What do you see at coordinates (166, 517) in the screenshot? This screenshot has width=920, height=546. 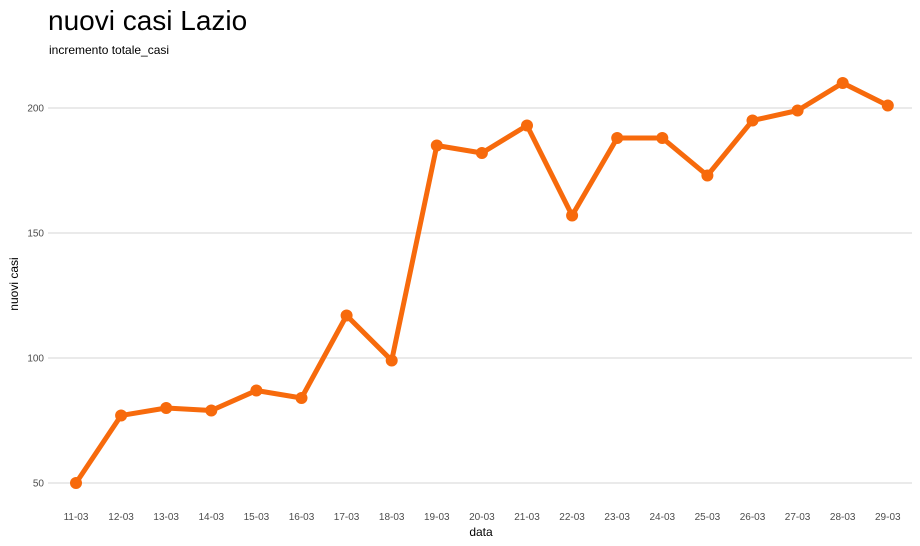 I see `x-tick-label: 13-03` at bounding box center [166, 517].